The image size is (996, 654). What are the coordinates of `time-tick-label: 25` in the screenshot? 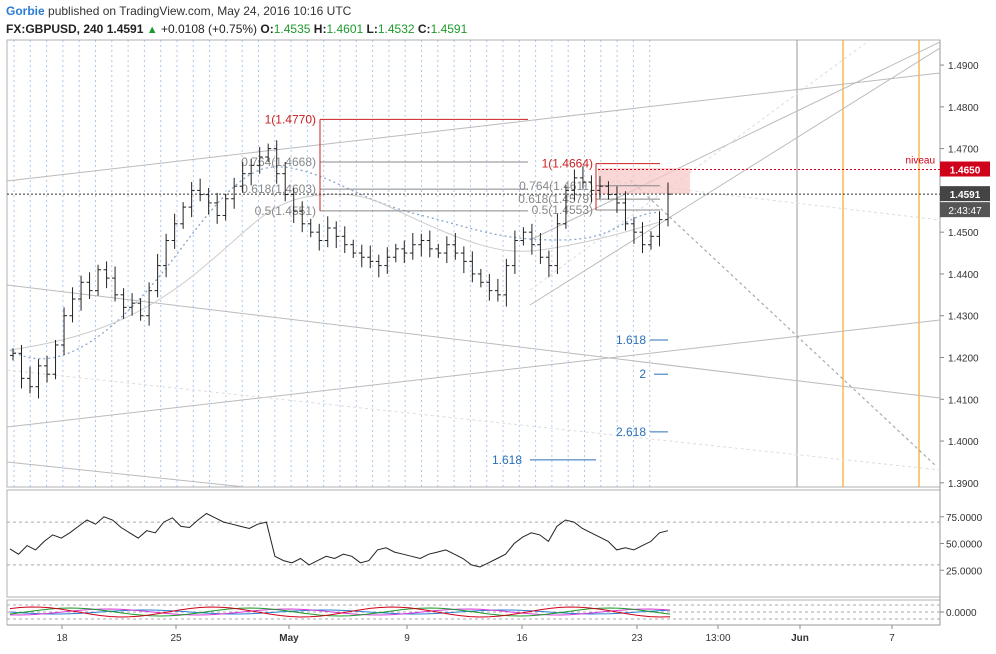 It's located at (176, 638).